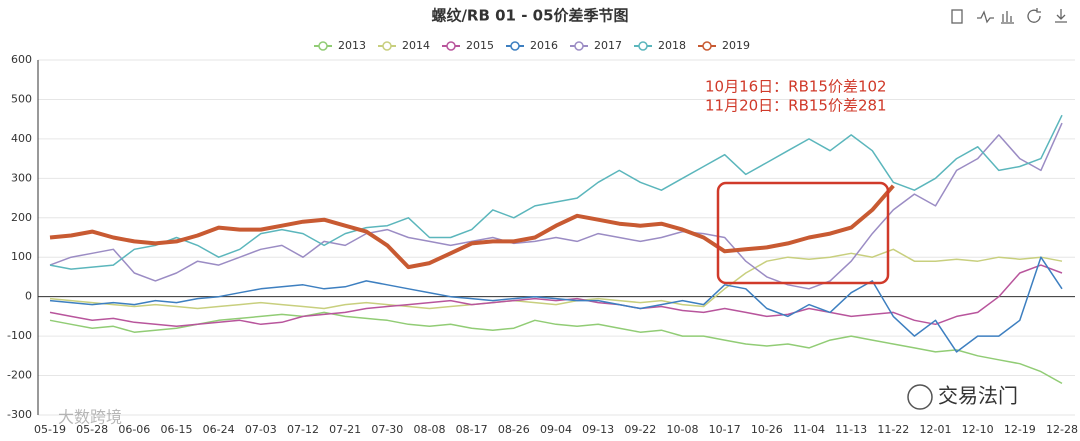  I want to click on y-tick-label: 0, so click(28, 296).